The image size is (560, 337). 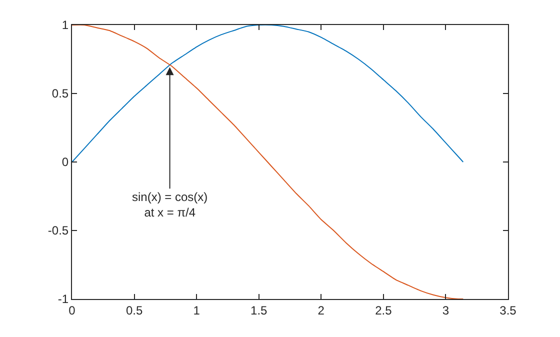 What do you see at coordinates (196, 310) in the screenshot?
I see `x-tick-label: 1` at bounding box center [196, 310].